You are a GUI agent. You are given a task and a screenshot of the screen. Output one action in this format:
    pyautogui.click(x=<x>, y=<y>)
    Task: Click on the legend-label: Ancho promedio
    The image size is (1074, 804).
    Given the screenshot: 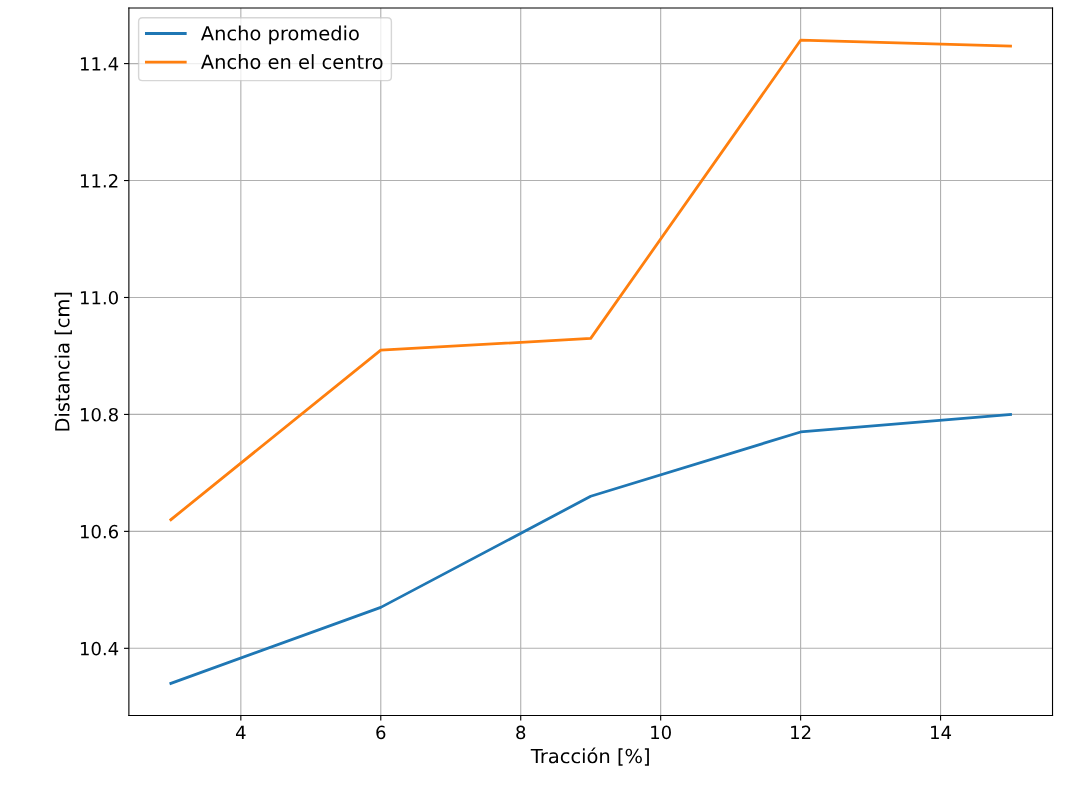 What is the action you would take?
    pyautogui.click(x=279, y=35)
    